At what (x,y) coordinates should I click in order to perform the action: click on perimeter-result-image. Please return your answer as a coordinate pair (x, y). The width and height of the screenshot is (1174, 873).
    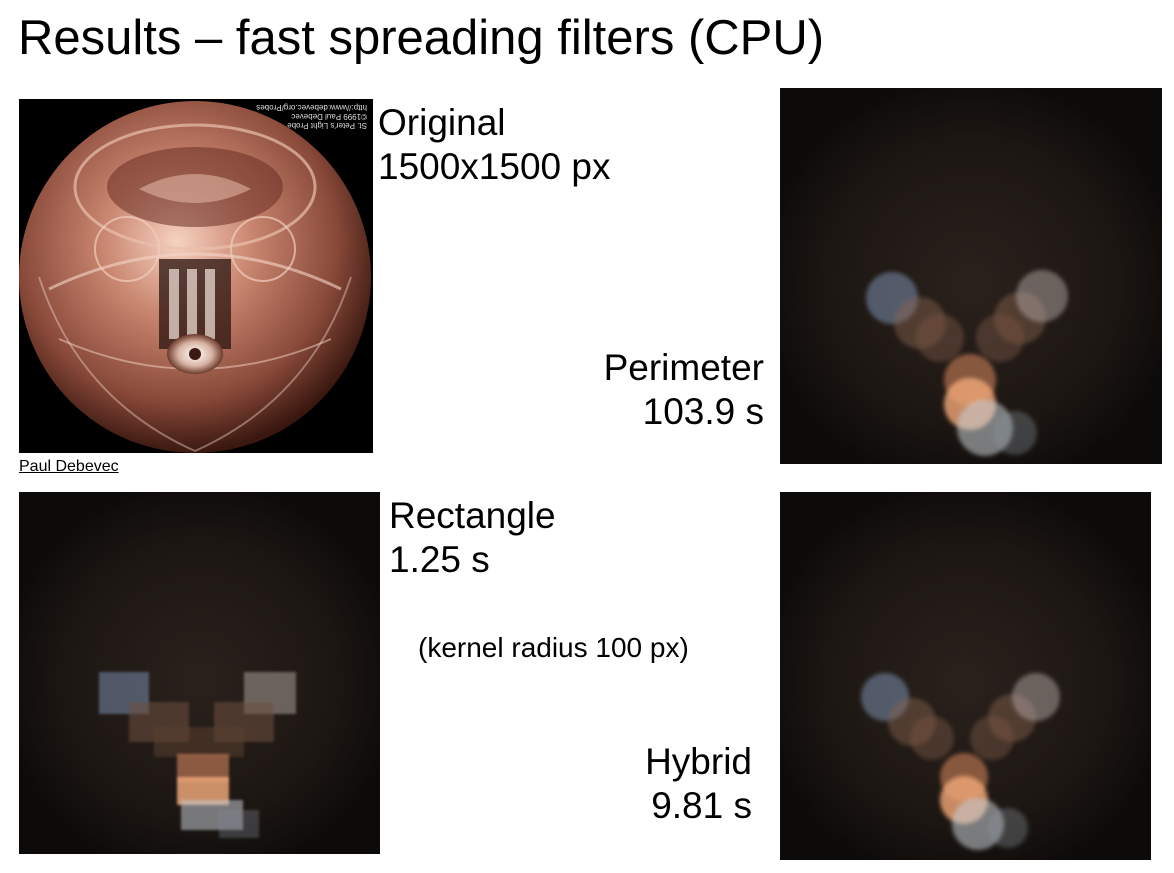
    Looking at the image, I should click on (971, 276).